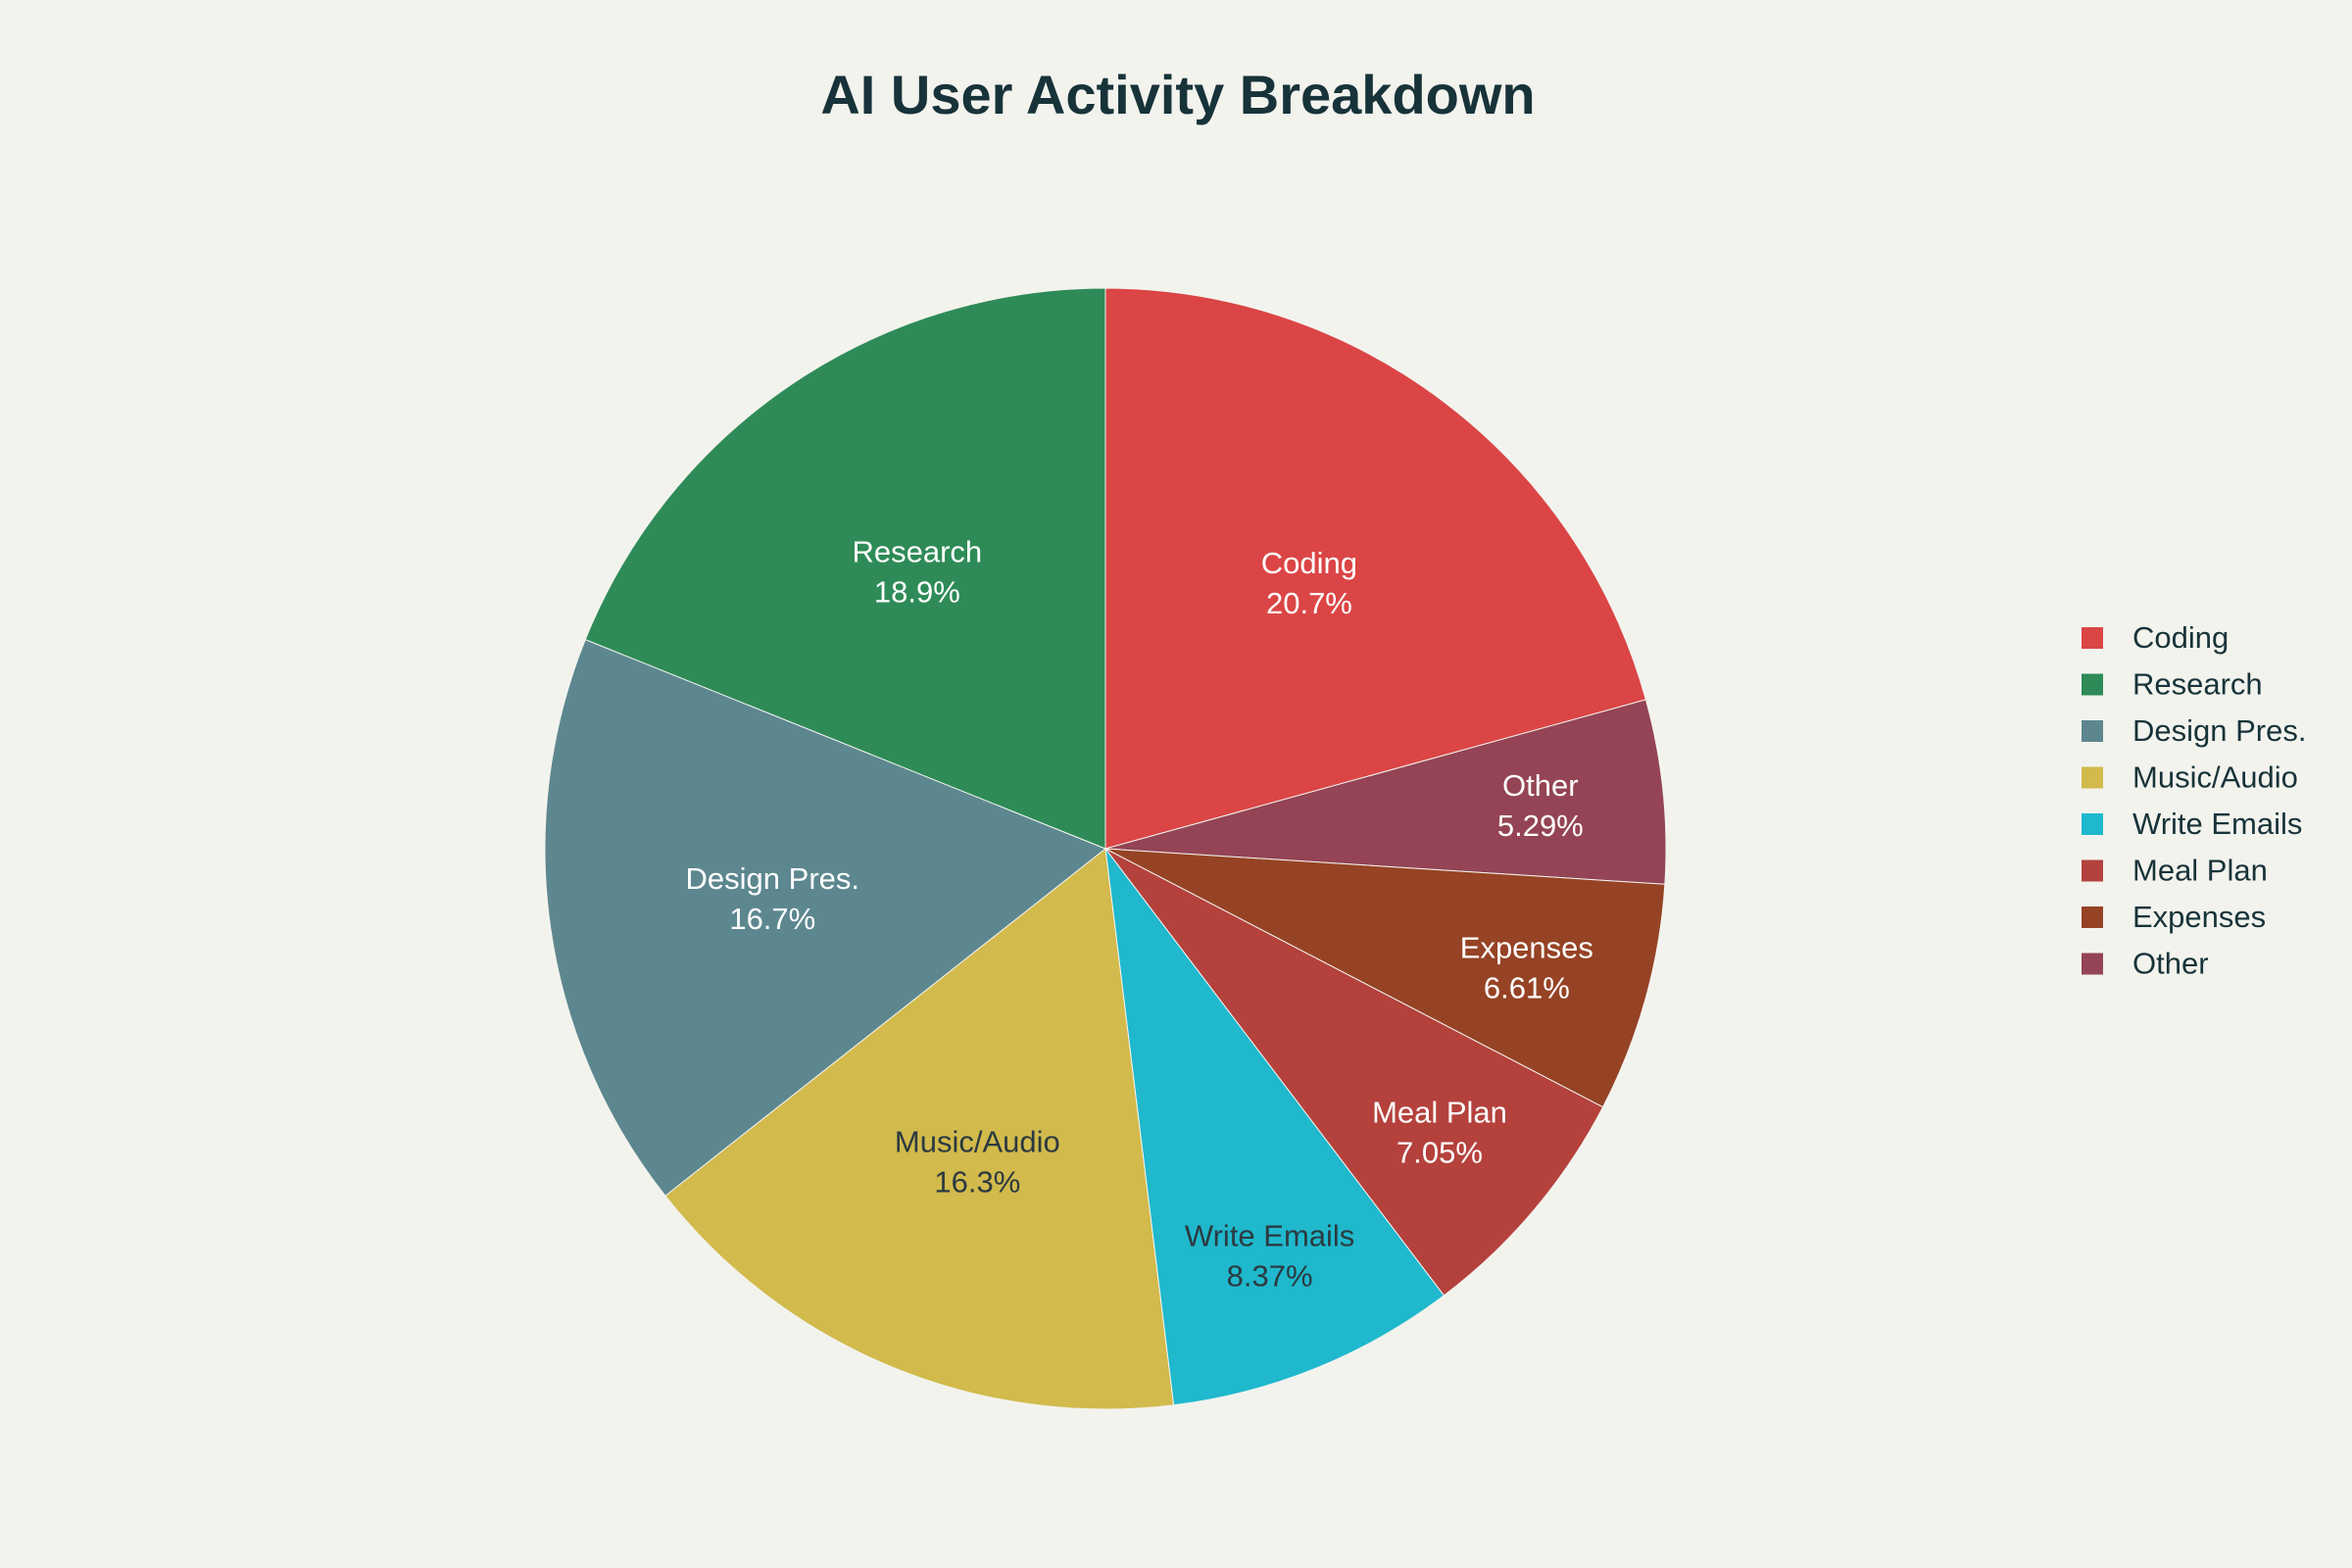  What do you see at coordinates (1309, 563) in the screenshot?
I see `slice-label-name: Coding` at bounding box center [1309, 563].